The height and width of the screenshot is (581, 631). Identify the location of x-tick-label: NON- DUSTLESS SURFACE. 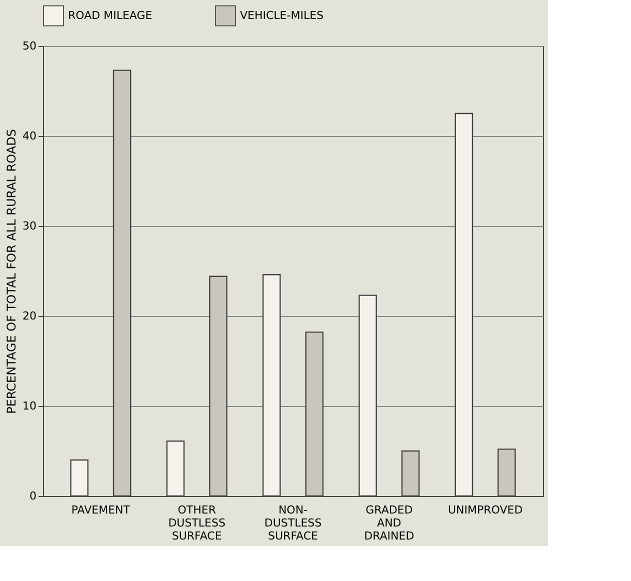
(293, 523).